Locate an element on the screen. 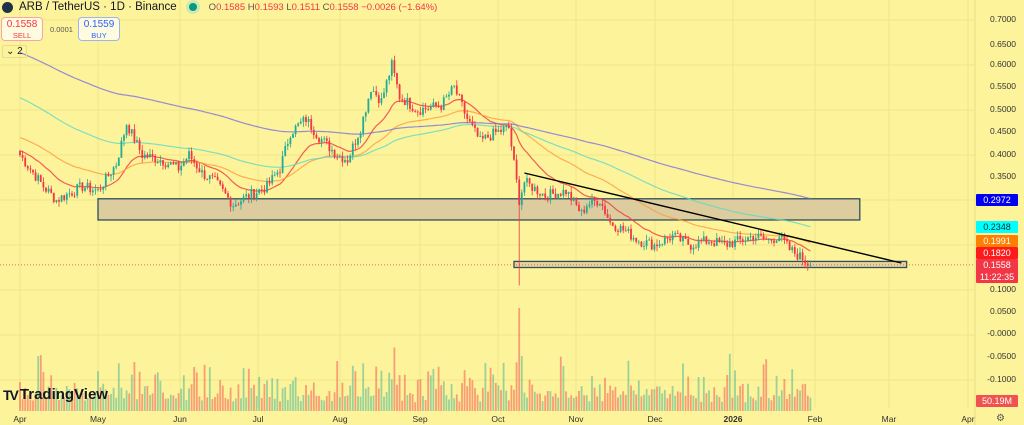 This screenshot has width=1024, height=425. buy-button: 0.1559 BUY is located at coordinates (99, 29).